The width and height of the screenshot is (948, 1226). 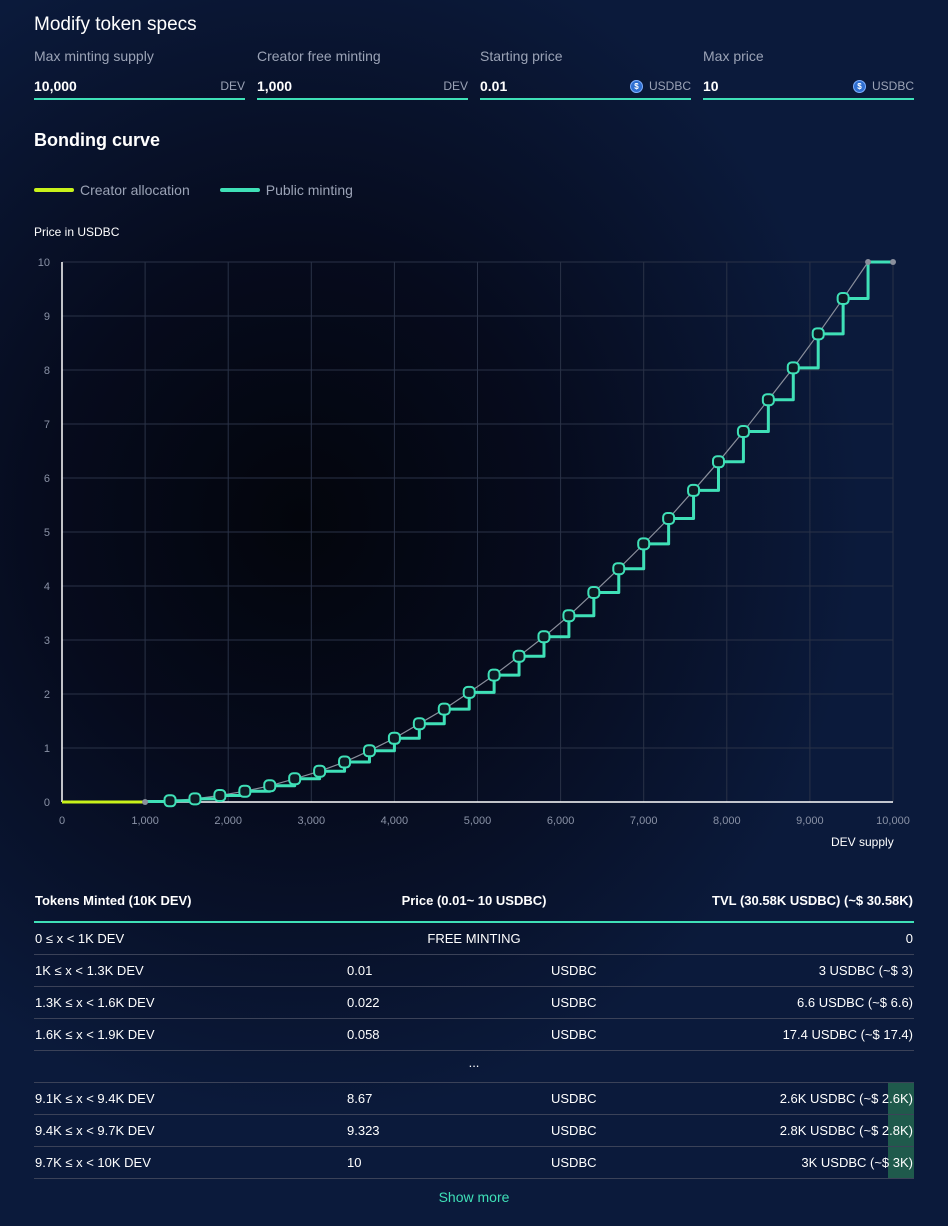 I want to click on header-tokens-minted: Tokens Minted (10K DEV), so click(x=113, y=900).